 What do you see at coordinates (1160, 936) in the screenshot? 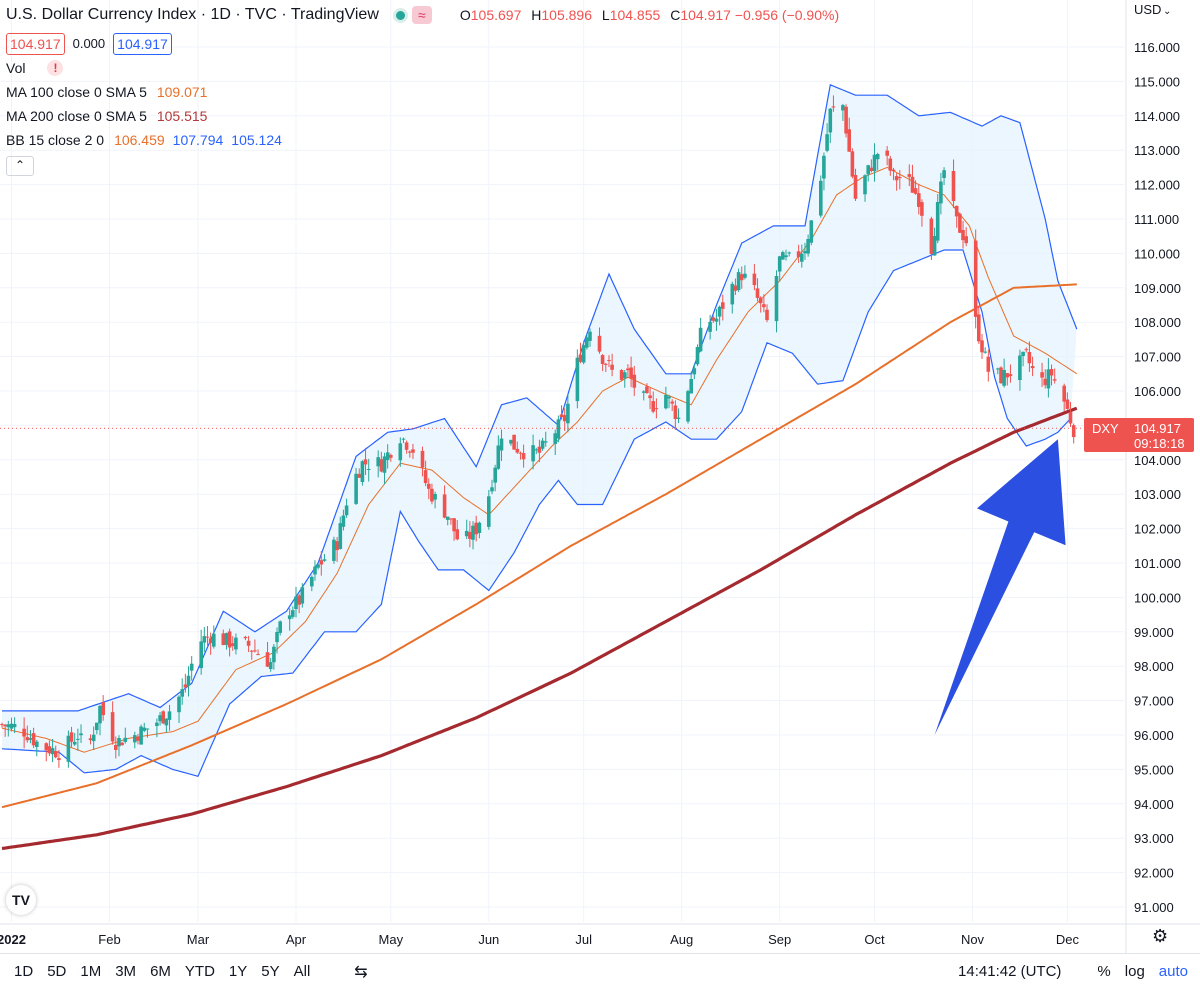
I see `settings-gear-icon: ⚙` at bounding box center [1160, 936].